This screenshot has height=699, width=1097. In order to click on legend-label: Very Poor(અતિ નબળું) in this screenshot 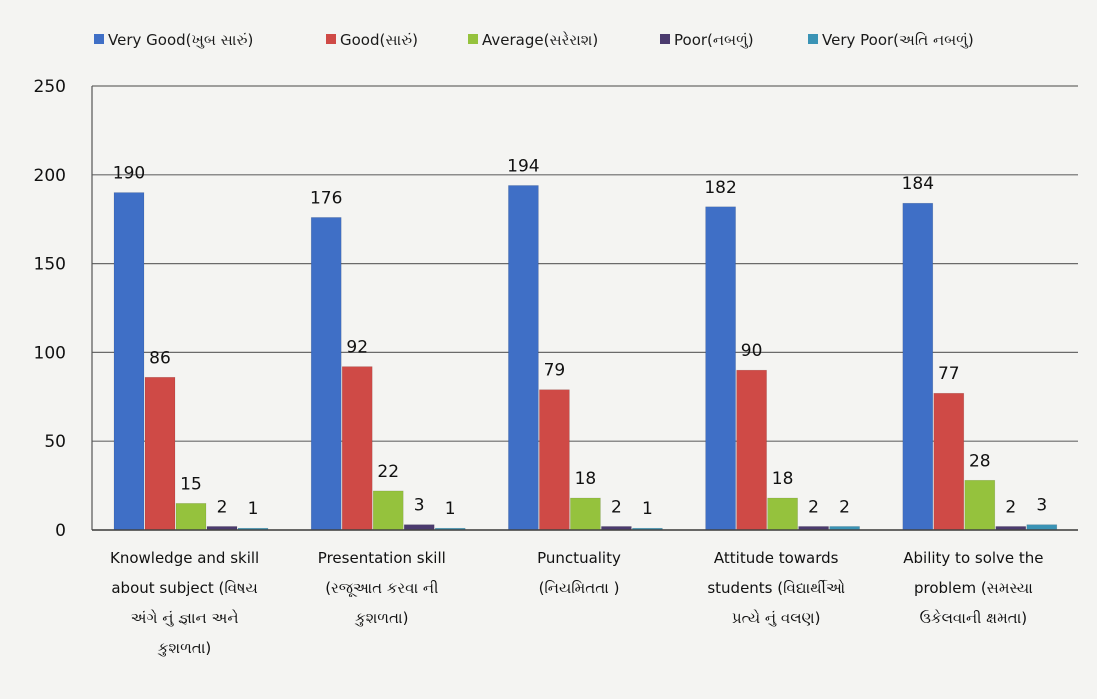, I will do `click(898, 40)`.